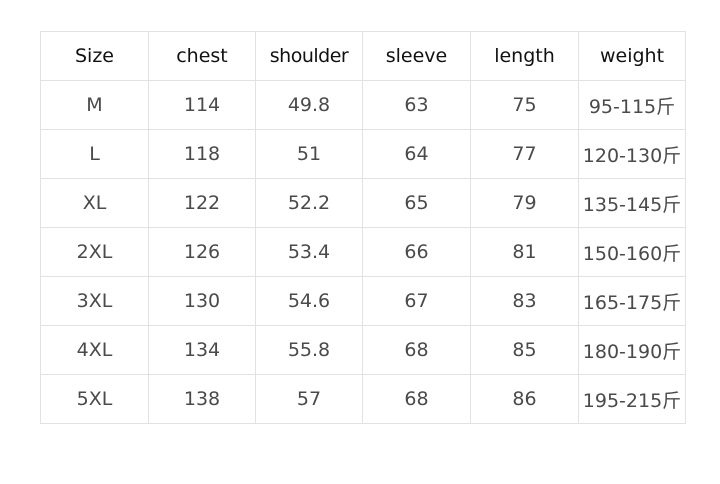  I want to click on cell-chest: 126, so click(202, 252).